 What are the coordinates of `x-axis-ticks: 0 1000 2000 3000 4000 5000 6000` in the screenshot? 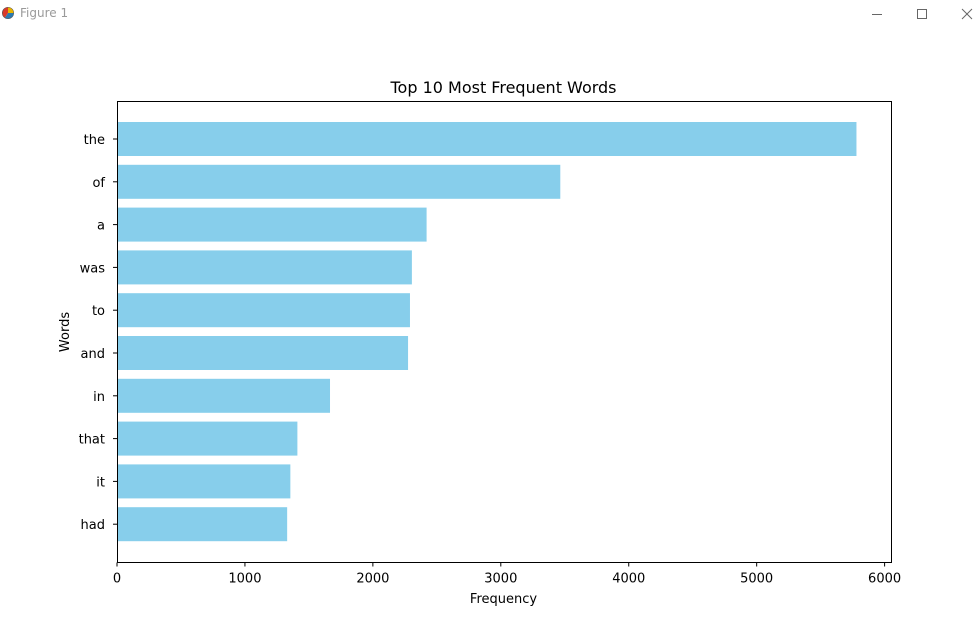 It's located at (507, 574).